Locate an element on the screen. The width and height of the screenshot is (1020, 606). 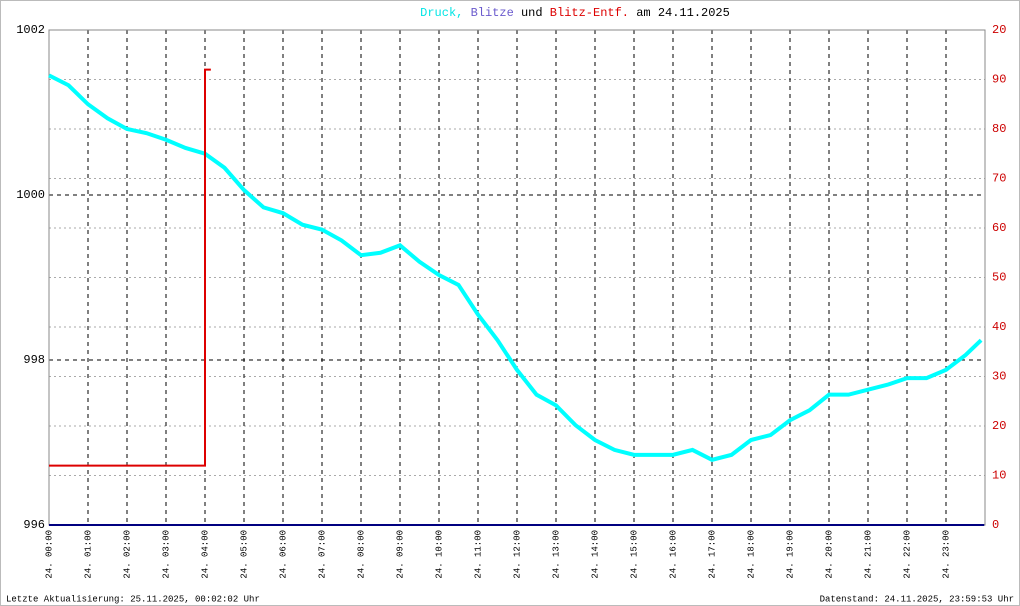
x-tick-label: 24. 13:00 is located at coordinates (556, 554).